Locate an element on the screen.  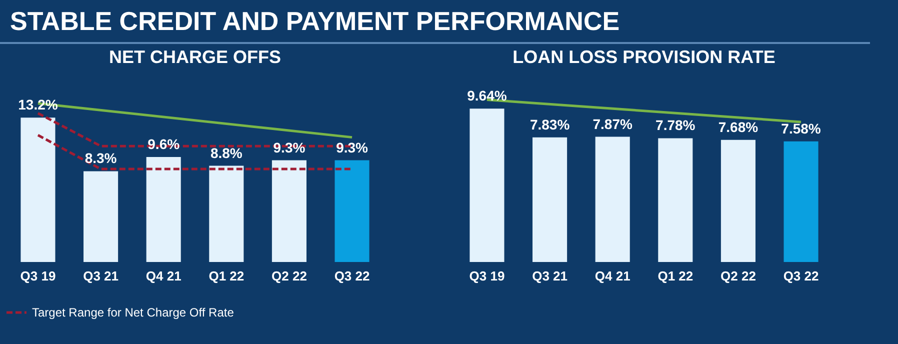
data-label: 7.68% is located at coordinates (738, 126).